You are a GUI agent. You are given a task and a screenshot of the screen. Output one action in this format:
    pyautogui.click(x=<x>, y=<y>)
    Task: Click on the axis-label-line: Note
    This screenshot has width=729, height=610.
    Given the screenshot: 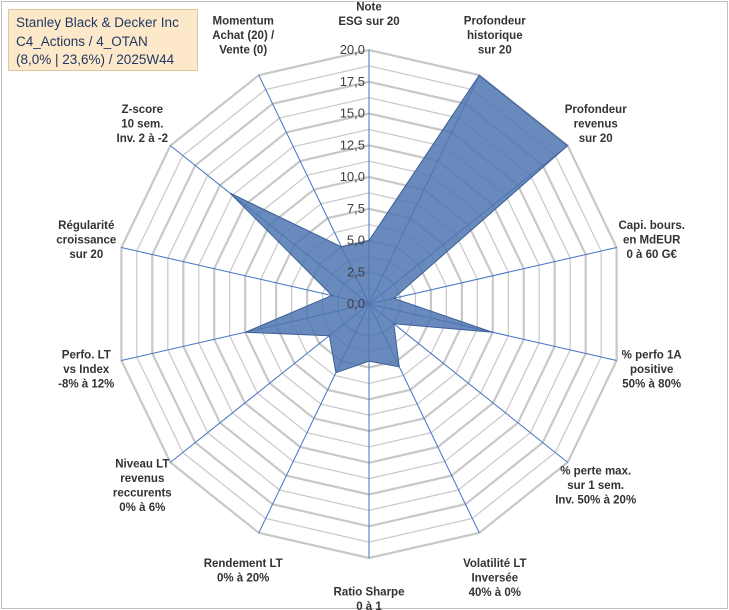 What is the action you would take?
    pyautogui.click(x=369, y=8)
    